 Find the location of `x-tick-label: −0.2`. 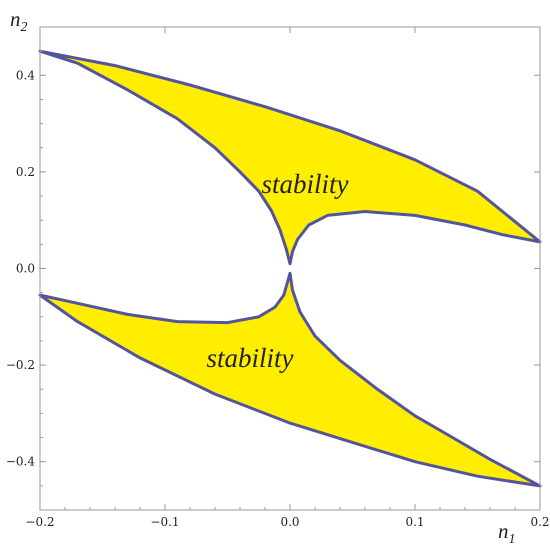

x-tick-label: −0.2 is located at coordinates (39, 522).